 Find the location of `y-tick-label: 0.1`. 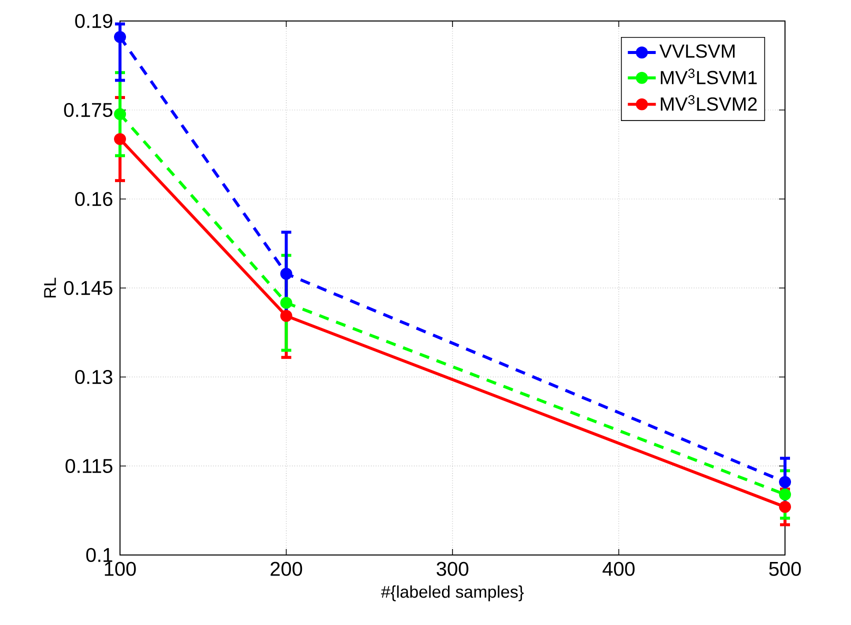

y-tick-label: 0.1 is located at coordinates (99, 555).